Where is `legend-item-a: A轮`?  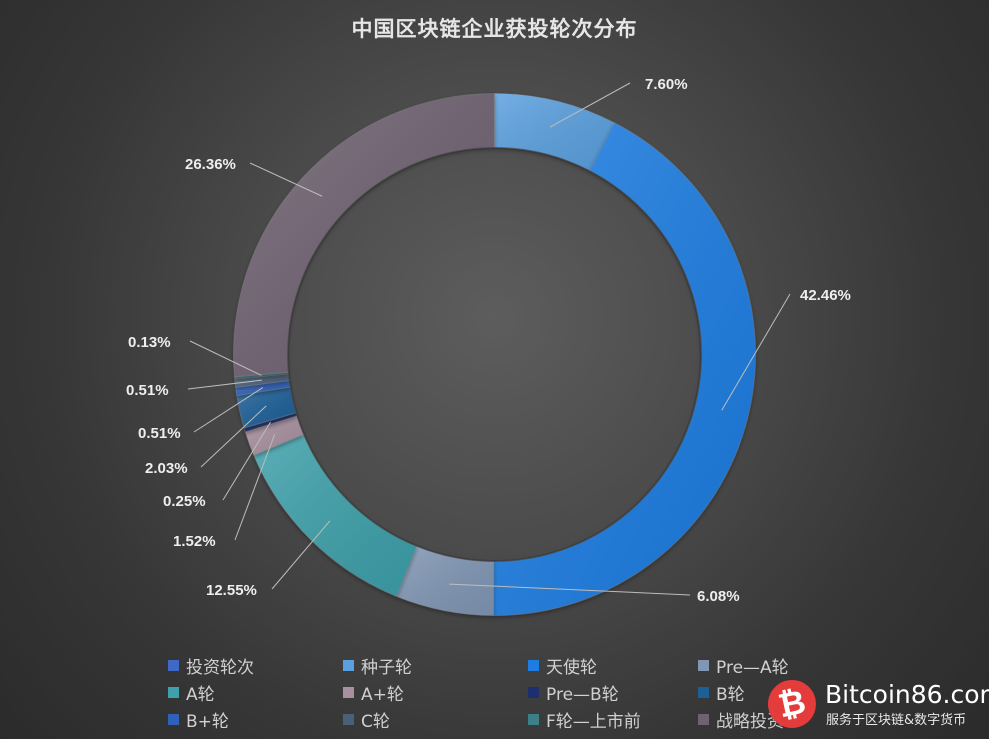 legend-item-a: A轮 is located at coordinates (255, 692).